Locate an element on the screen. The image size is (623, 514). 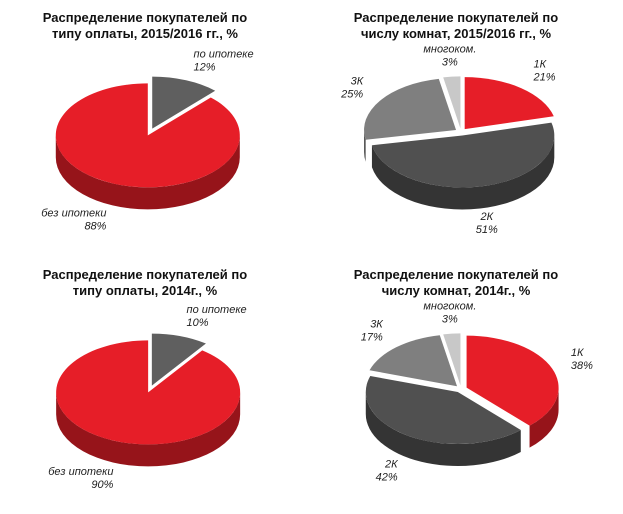
value-label: 17% is located at coordinates (372, 338).